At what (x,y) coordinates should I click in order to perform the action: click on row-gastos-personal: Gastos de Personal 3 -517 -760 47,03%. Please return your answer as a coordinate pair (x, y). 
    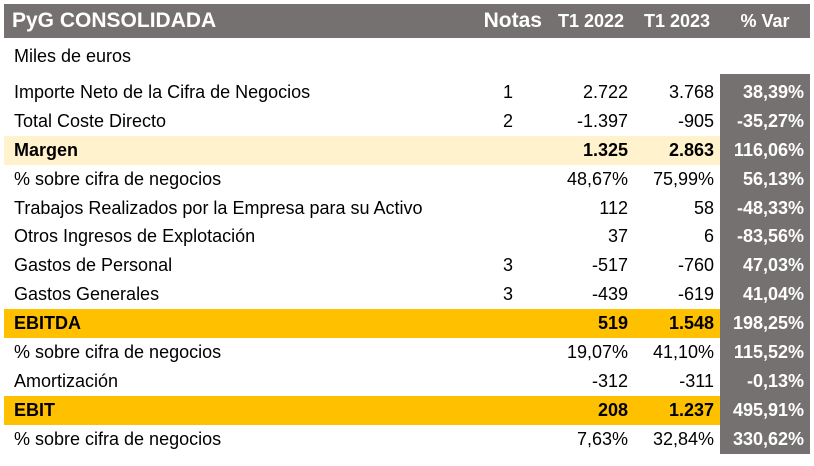
    Looking at the image, I should click on (407, 266).